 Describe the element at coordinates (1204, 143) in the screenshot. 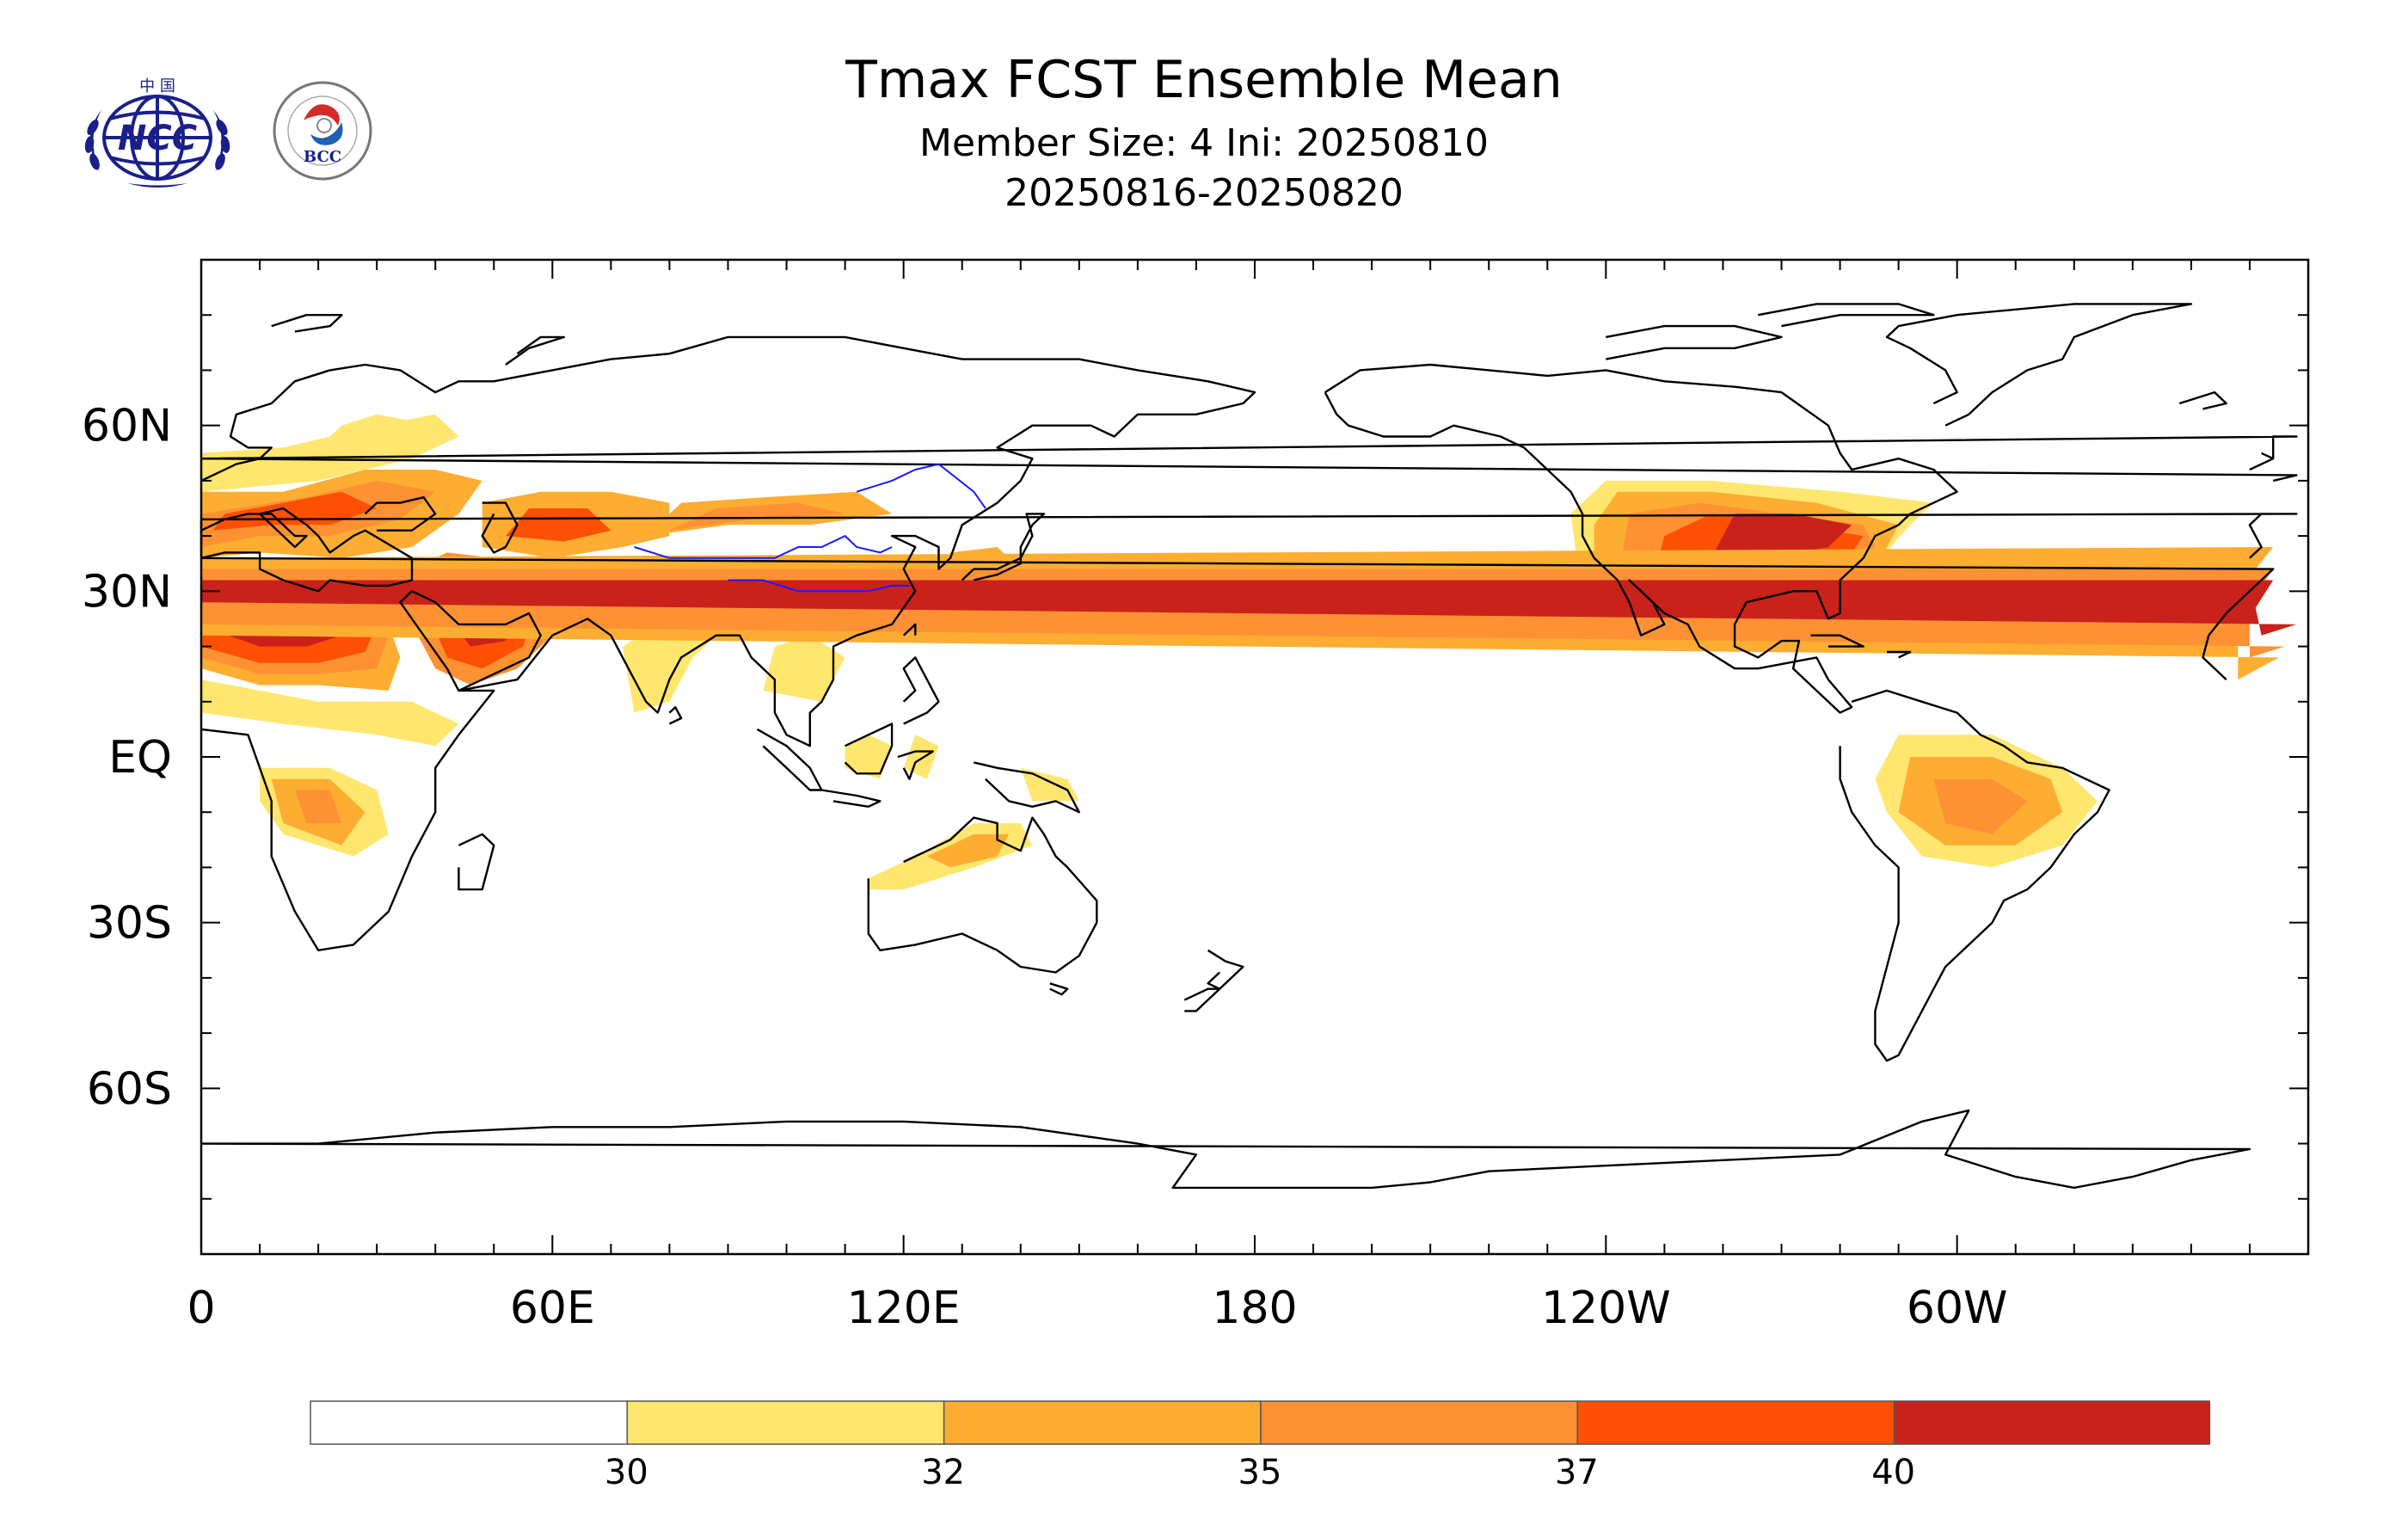

I see `map-subtitle-members: Member Size: 4 Ini: 20250810` at that location.